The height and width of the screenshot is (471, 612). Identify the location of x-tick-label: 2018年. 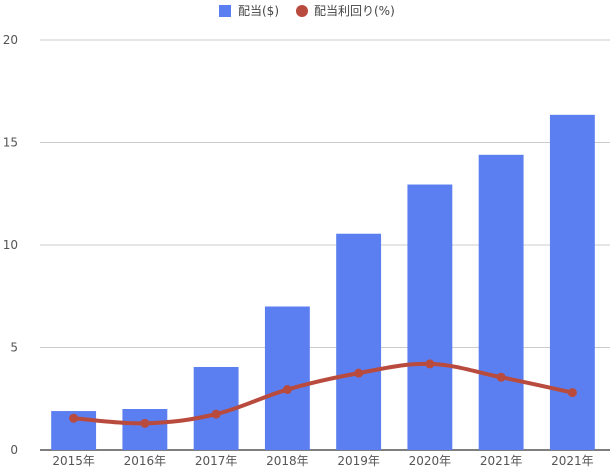
(287, 461).